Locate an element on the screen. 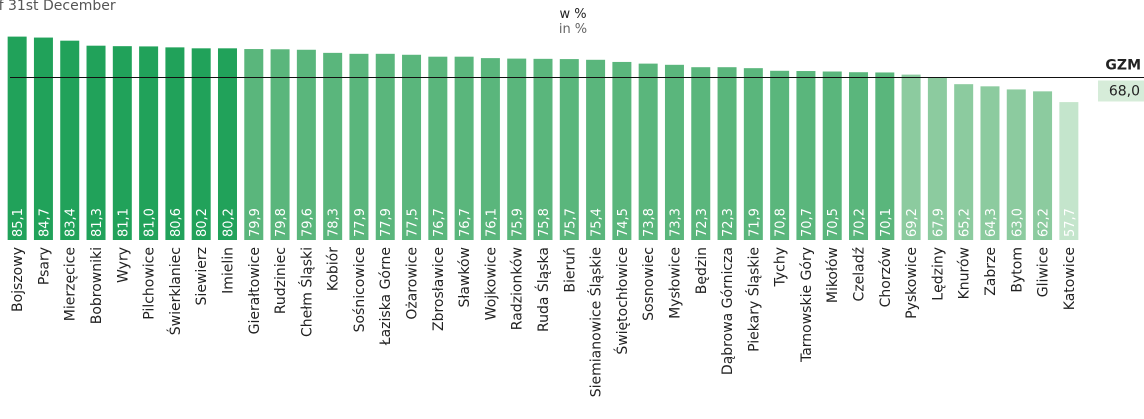 The image size is (1144, 419). x-tick-label: Tychy is located at coordinates (781, 267).